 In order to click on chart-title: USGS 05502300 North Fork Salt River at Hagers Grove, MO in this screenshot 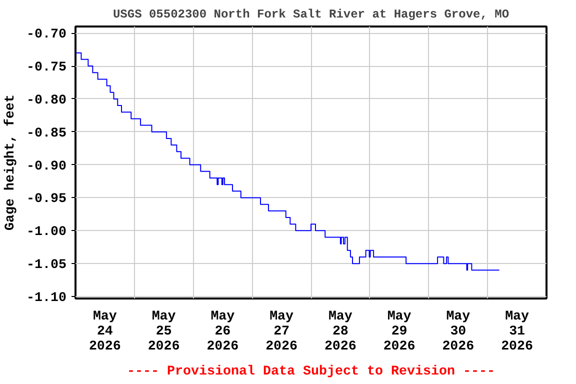, I will do `click(311, 15)`.